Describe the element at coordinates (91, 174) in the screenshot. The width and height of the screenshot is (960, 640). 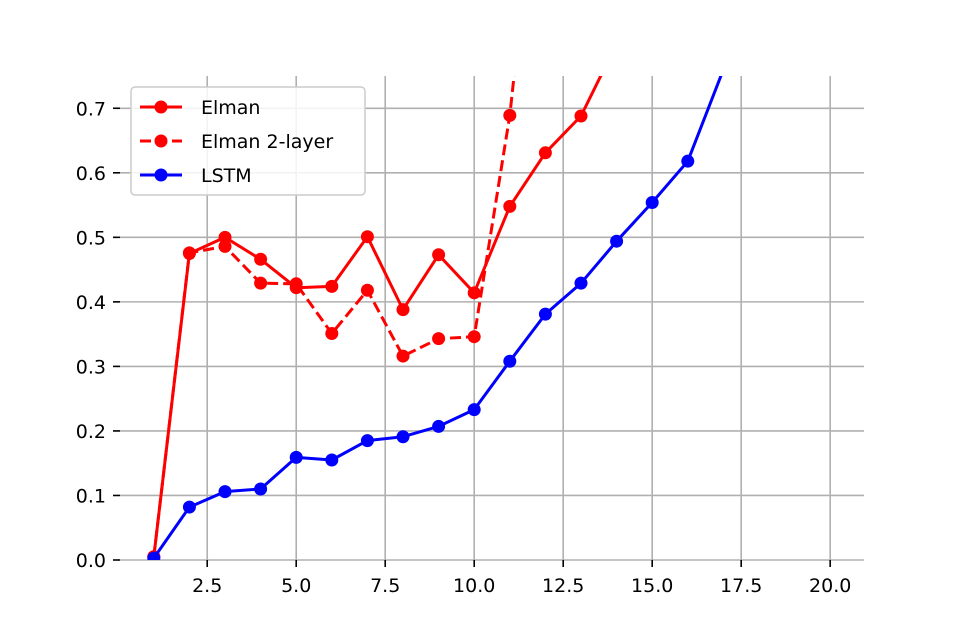
I see `y-tick-label: 0.6` at that location.